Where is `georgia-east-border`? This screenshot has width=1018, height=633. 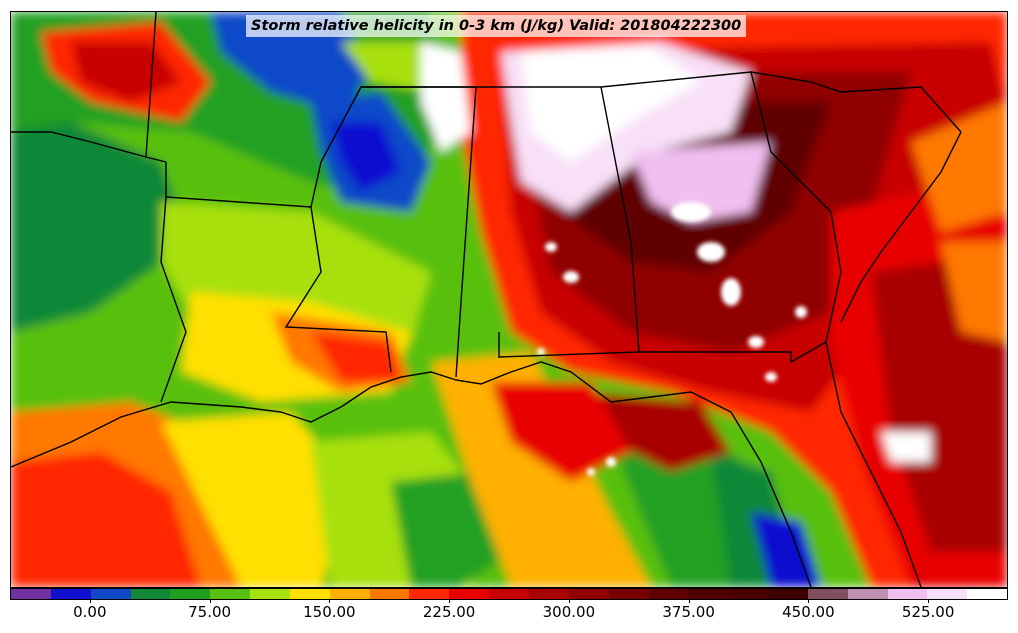 georgia-east-border is located at coordinates (796, 207).